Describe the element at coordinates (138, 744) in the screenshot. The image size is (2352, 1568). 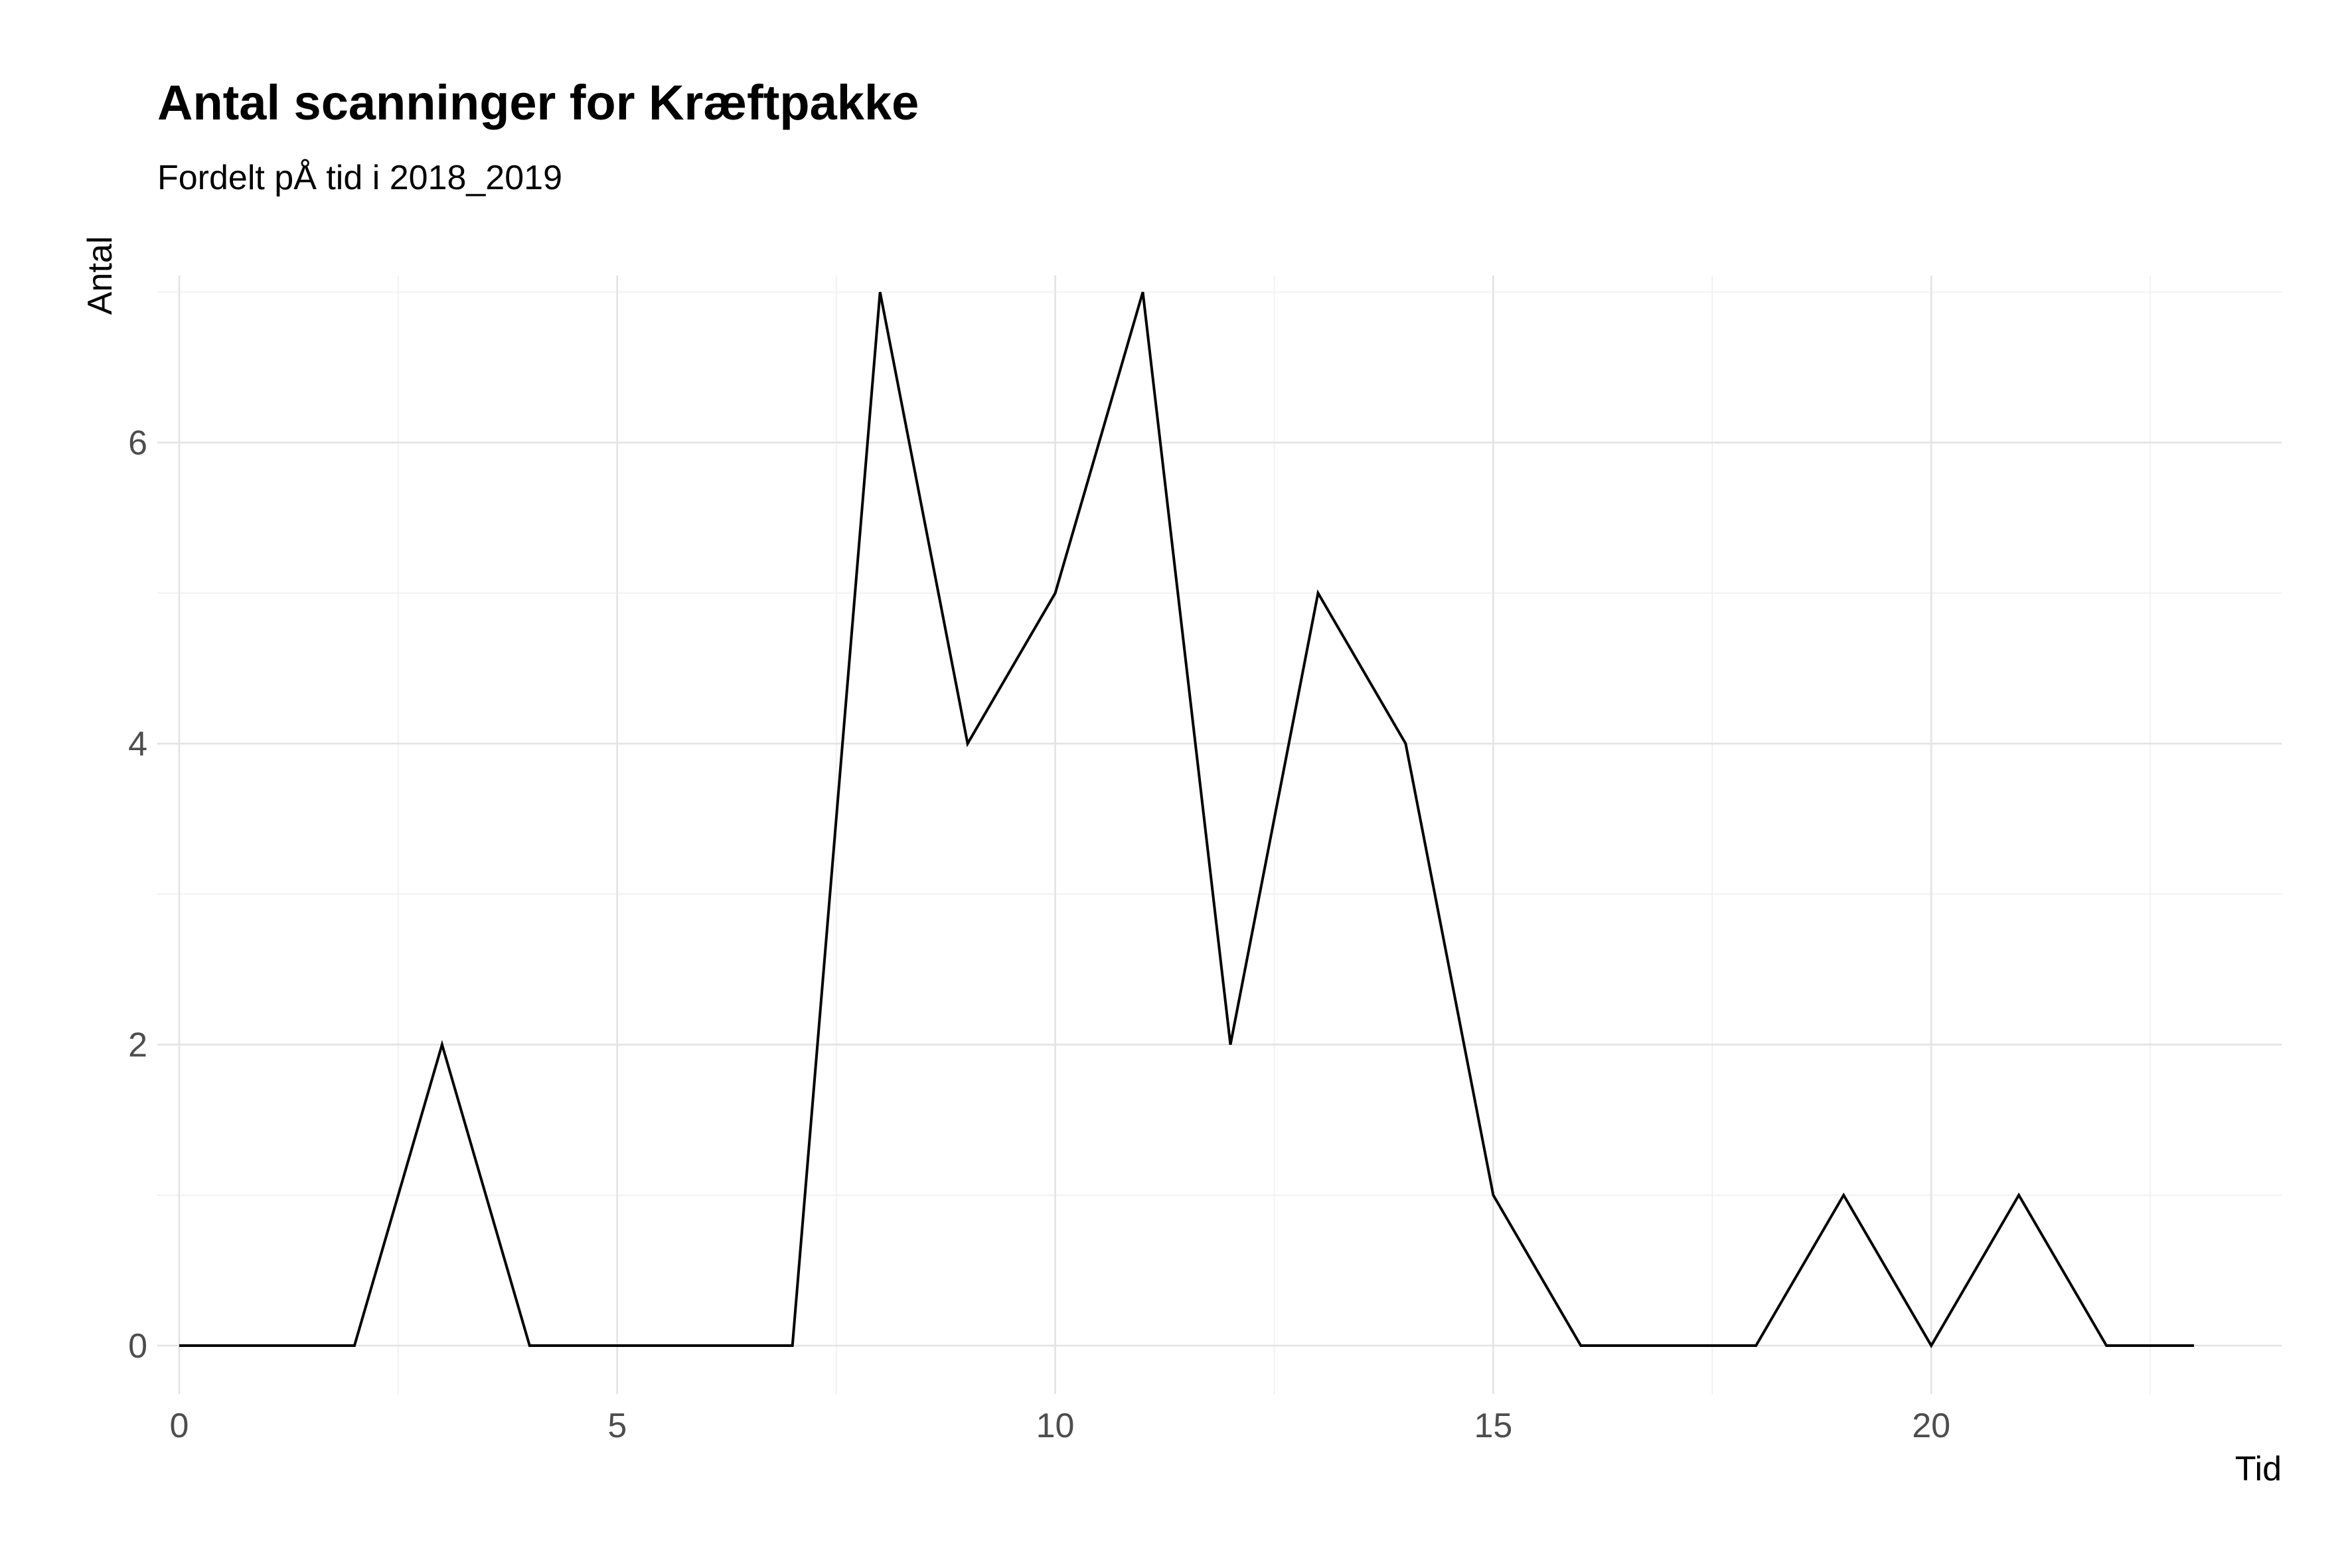
I see `y-tick-label: 4` at that location.